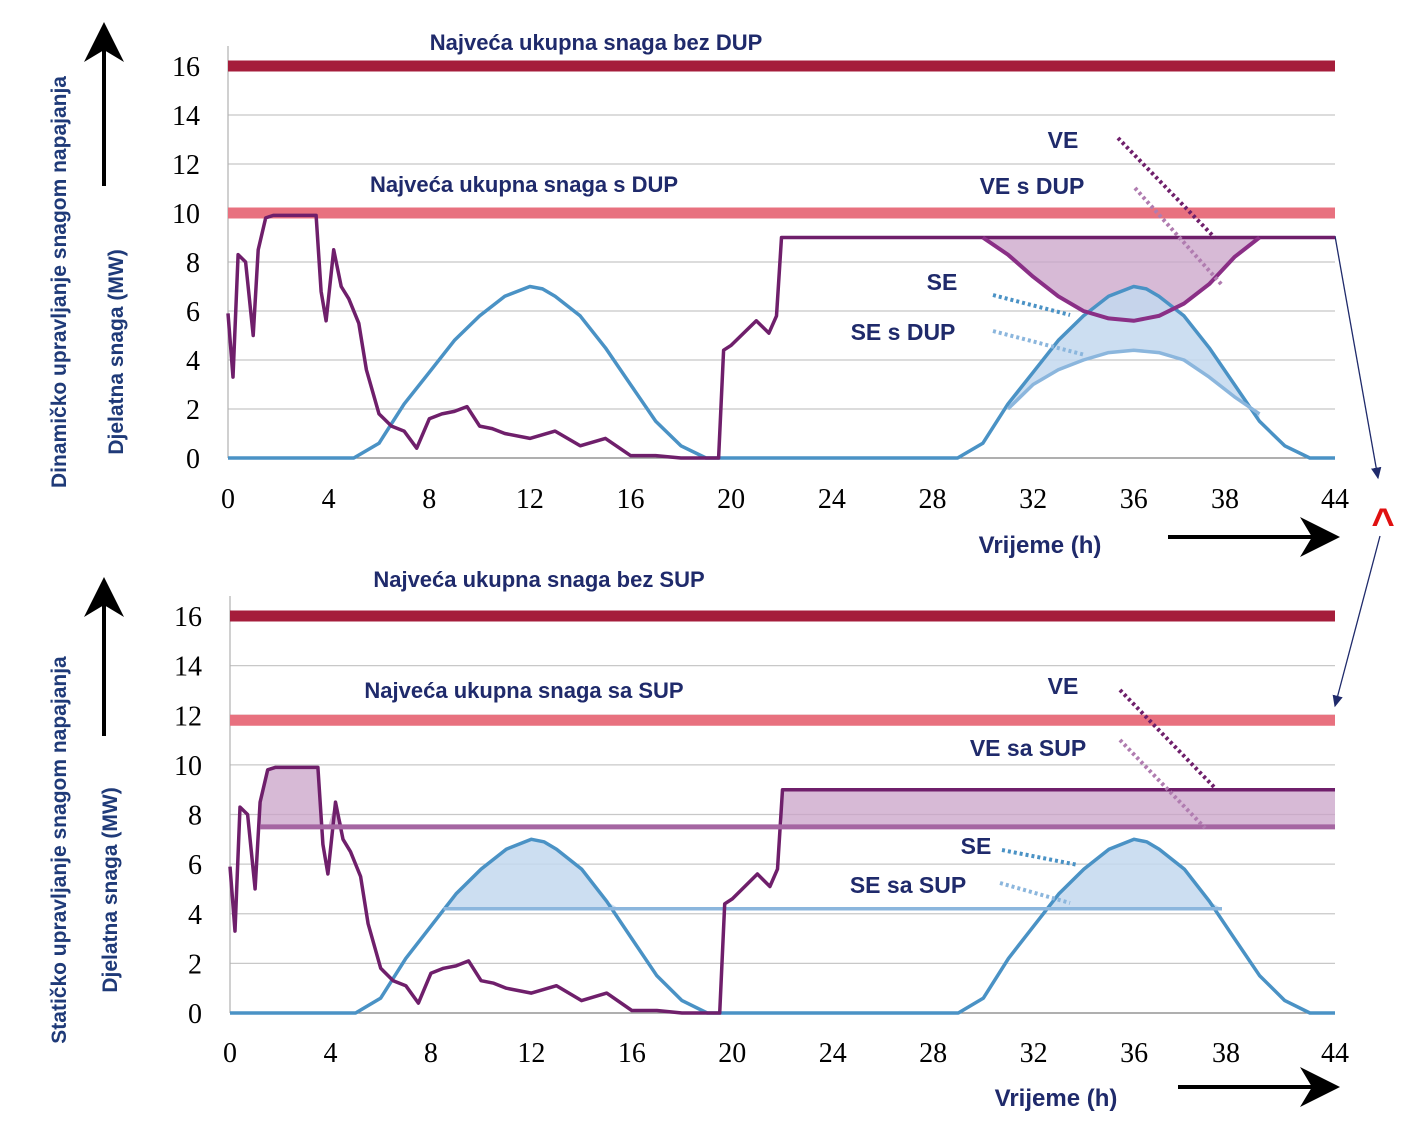 Image resolution: width=1419 pixels, height=1125 pixels. Describe the element at coordinates (1382, 523) in the screenshot. I see `red-marker: ^` at that location.